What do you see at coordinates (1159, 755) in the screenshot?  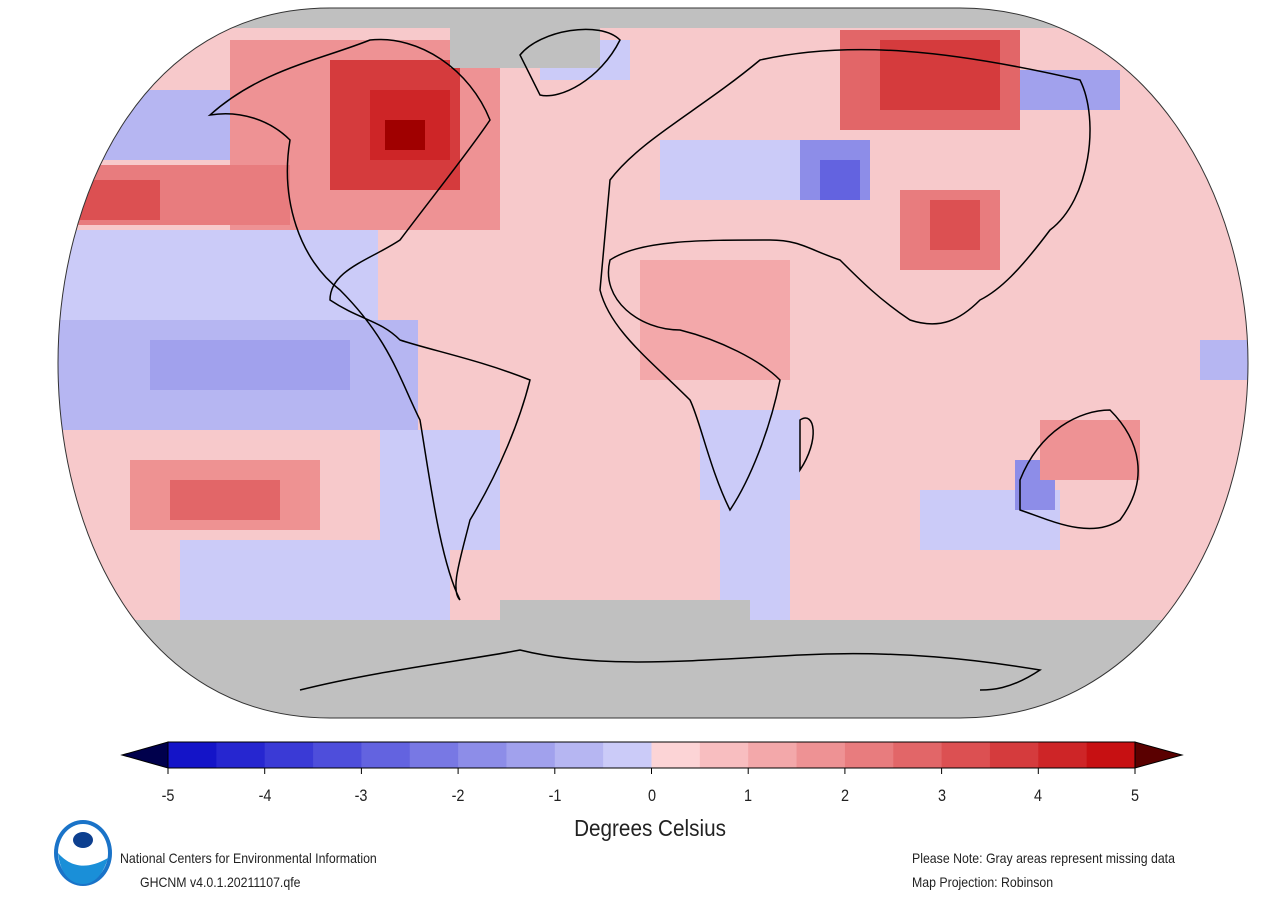 I see `colorbar-over-triangle` at bounding box center [1159, 755].